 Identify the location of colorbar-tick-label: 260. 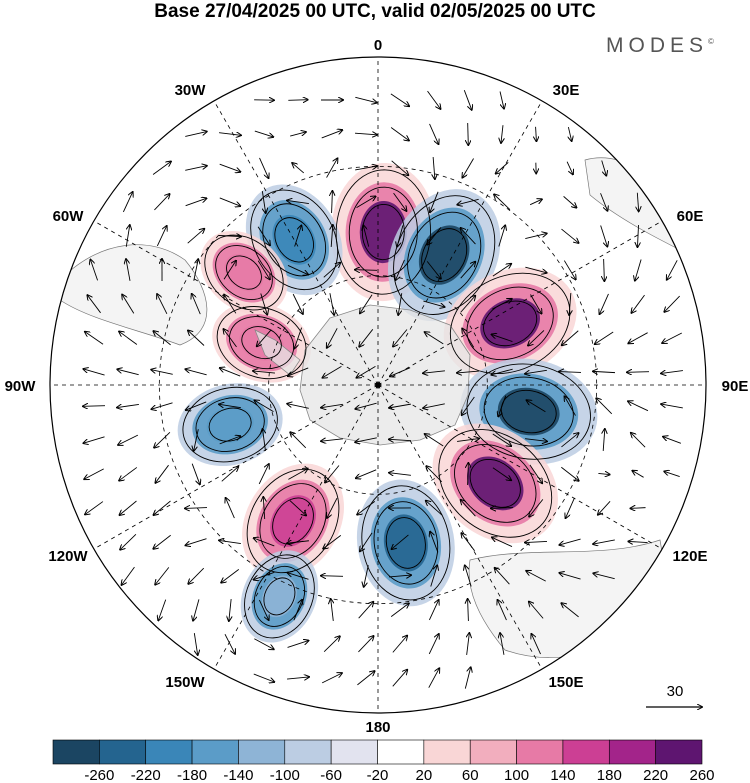
(701, 775).